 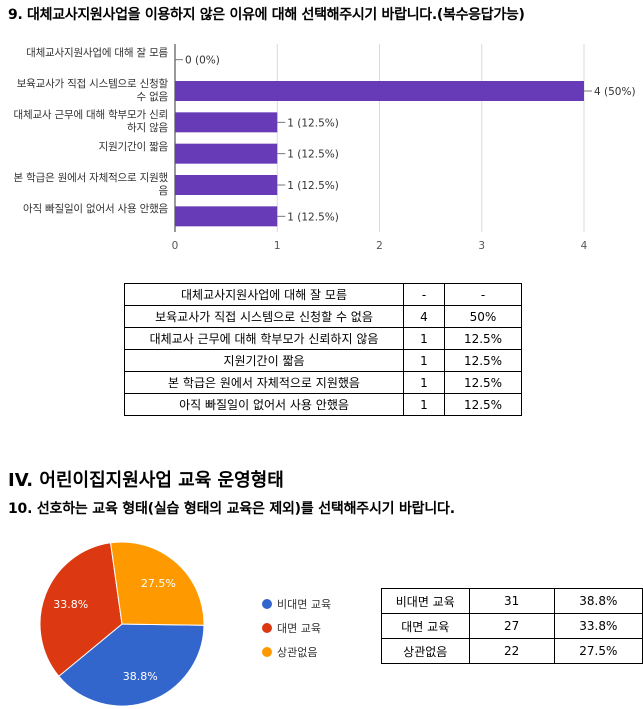 I want to click on x-tick-label: 3, so click(x=481, y=246).